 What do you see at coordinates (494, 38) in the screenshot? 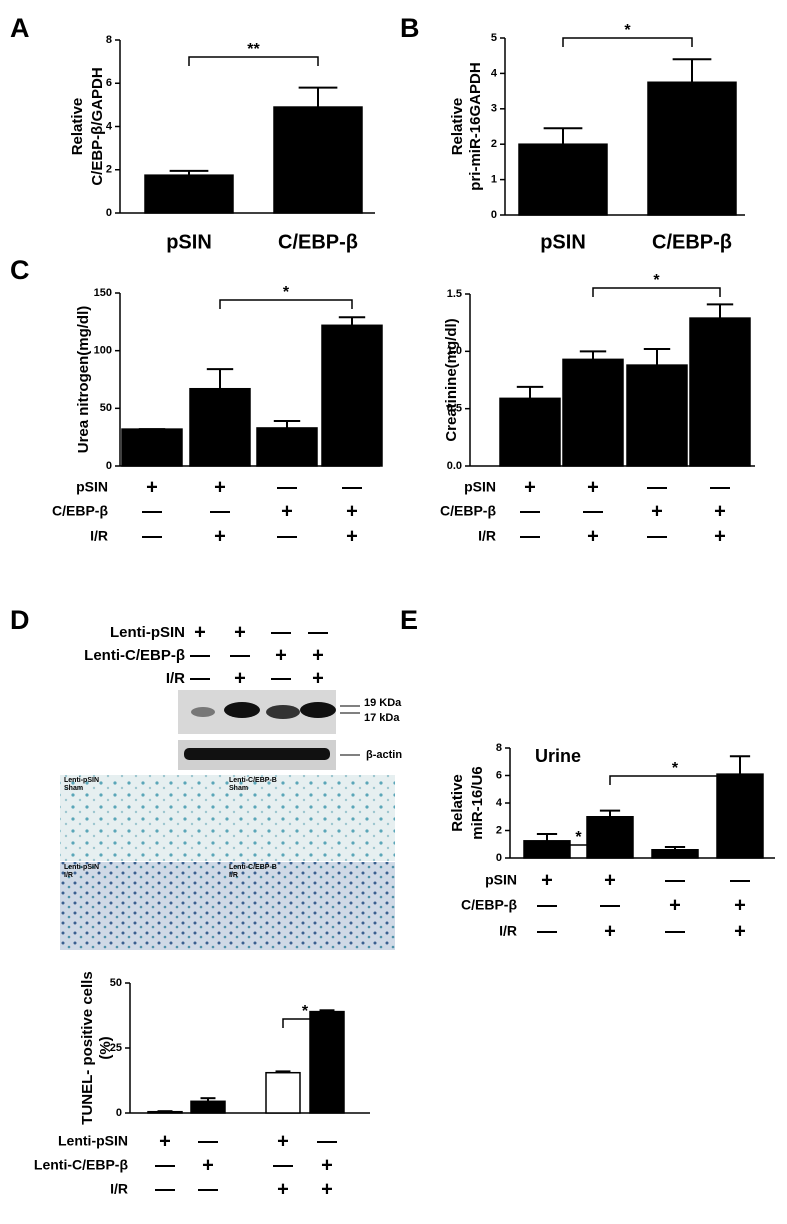
I see `y-tick-label: 5` at bounding box center [494, 38].